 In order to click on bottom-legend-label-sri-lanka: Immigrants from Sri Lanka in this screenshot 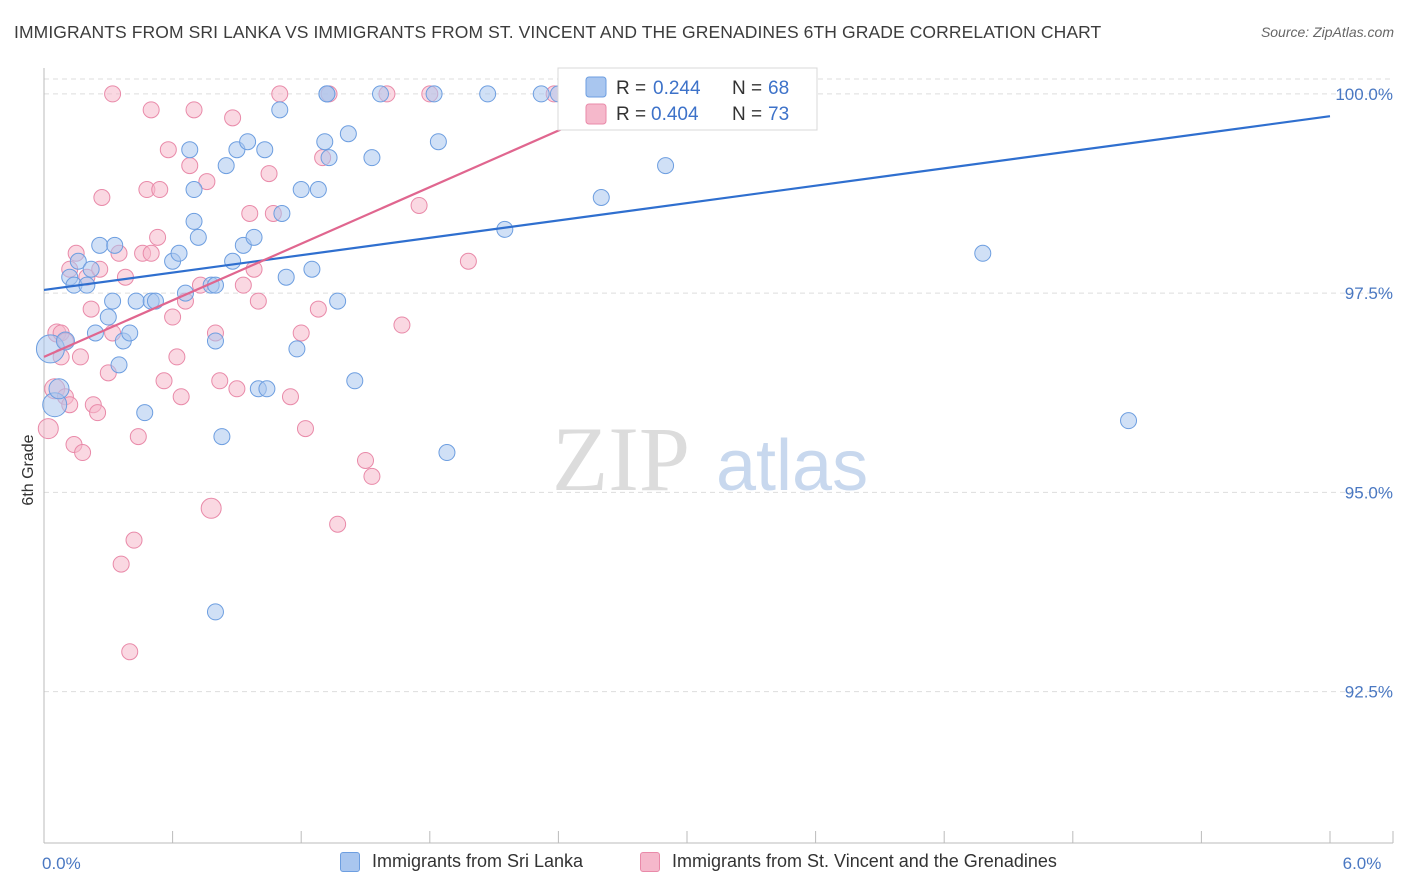, I will do `click(478, 861)`.